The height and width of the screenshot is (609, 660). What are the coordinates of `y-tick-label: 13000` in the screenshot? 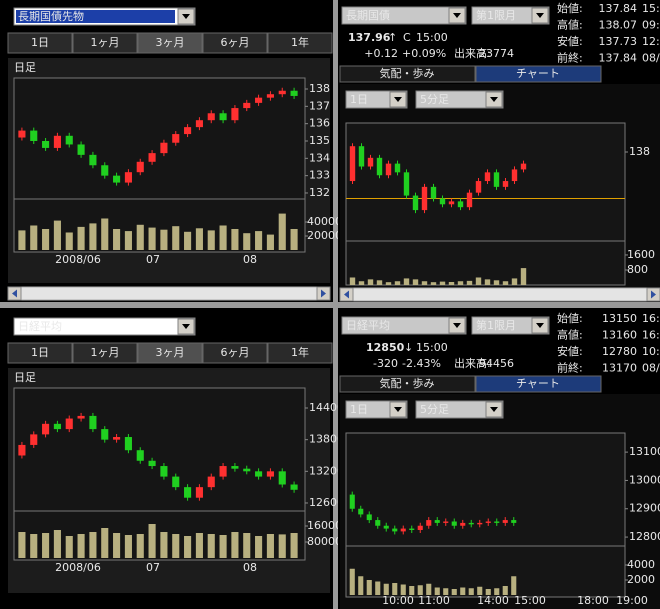 It's located at (644, 479).